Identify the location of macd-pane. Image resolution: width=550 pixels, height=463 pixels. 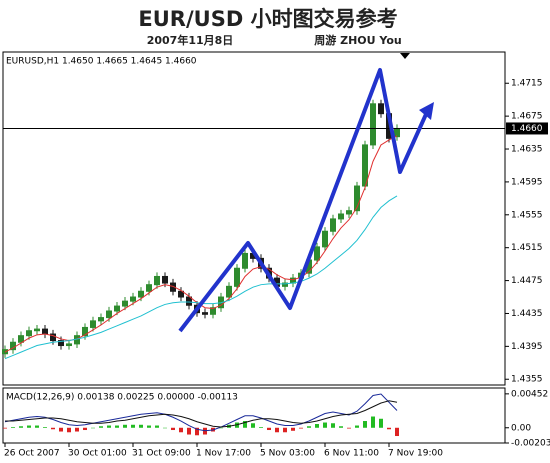
(254, 415).